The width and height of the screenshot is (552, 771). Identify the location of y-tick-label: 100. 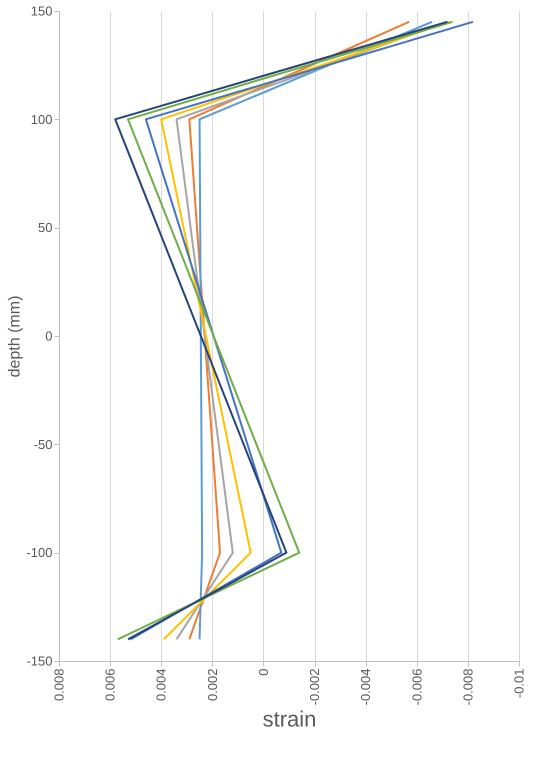
(41, 119).